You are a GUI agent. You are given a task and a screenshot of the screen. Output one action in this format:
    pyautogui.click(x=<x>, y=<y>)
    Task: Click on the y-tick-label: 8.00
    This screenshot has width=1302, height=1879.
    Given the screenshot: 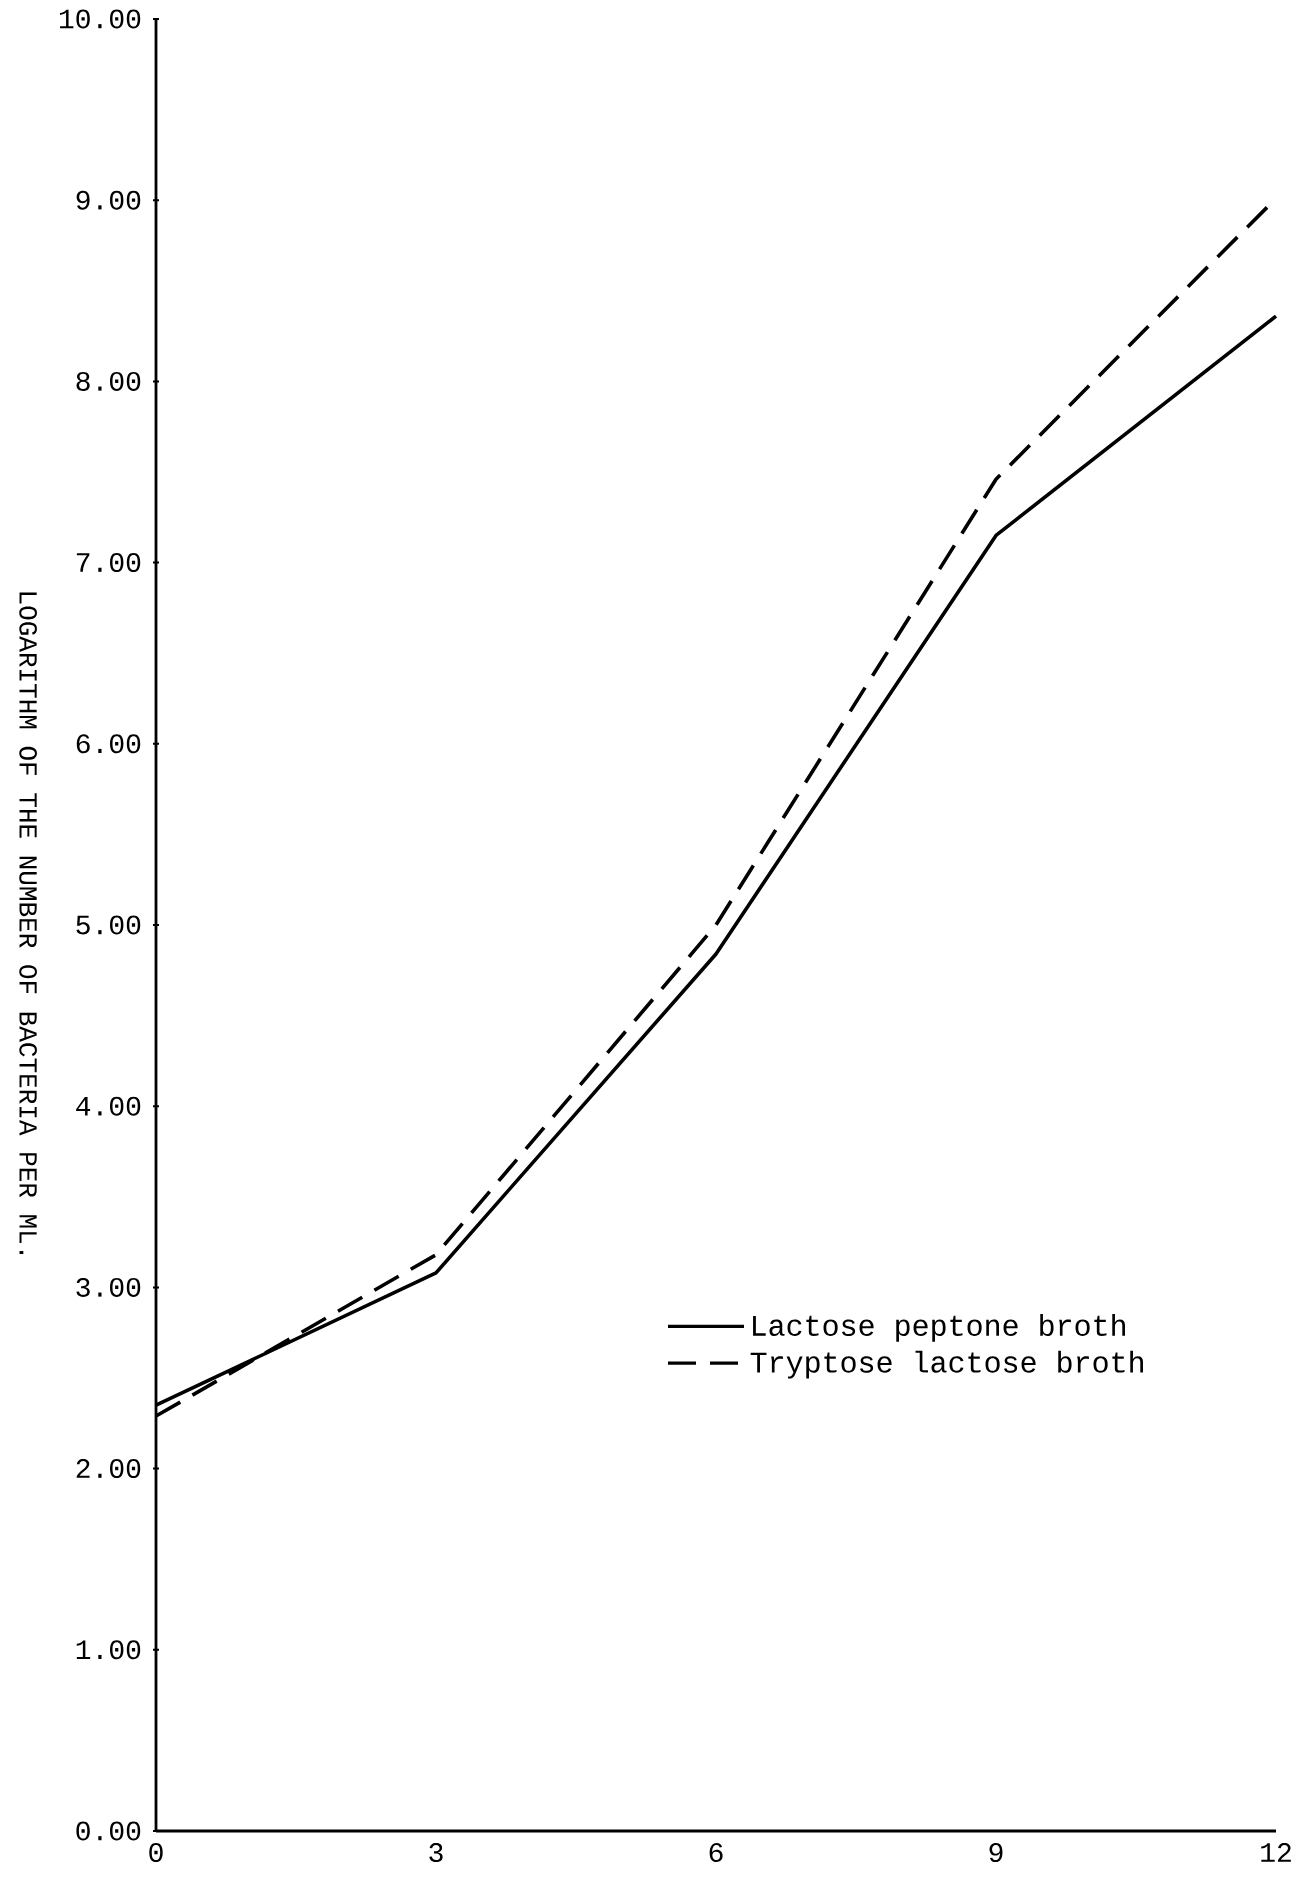 What is the action you would take?
    pyautogui.click(x=108, y=381)
    